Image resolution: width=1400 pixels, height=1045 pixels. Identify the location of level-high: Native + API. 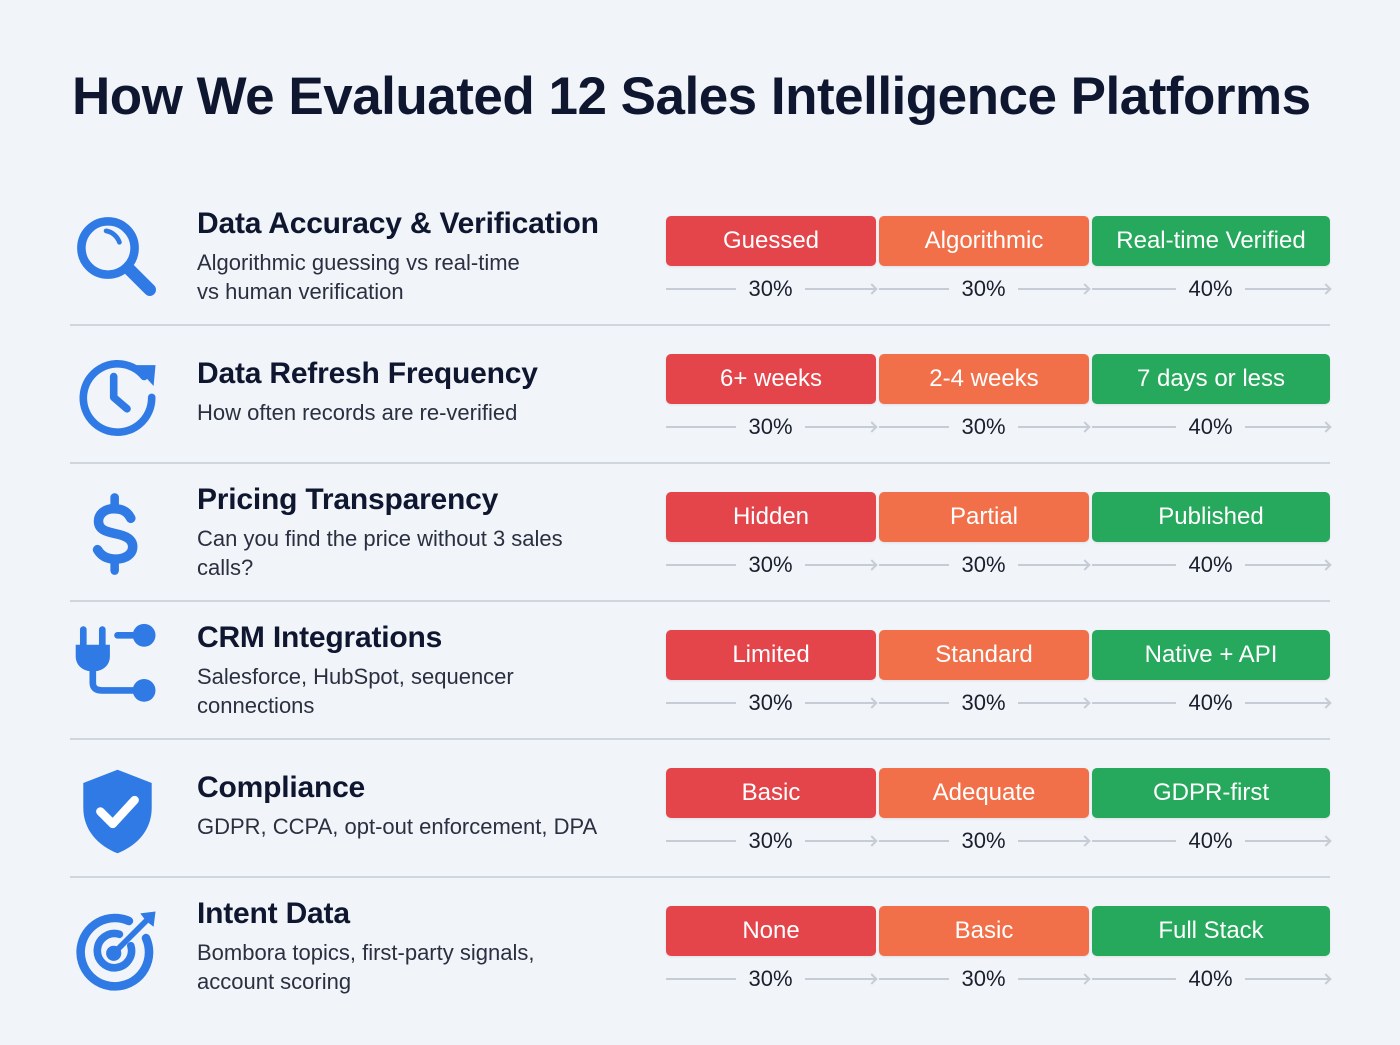
(1211, 655).